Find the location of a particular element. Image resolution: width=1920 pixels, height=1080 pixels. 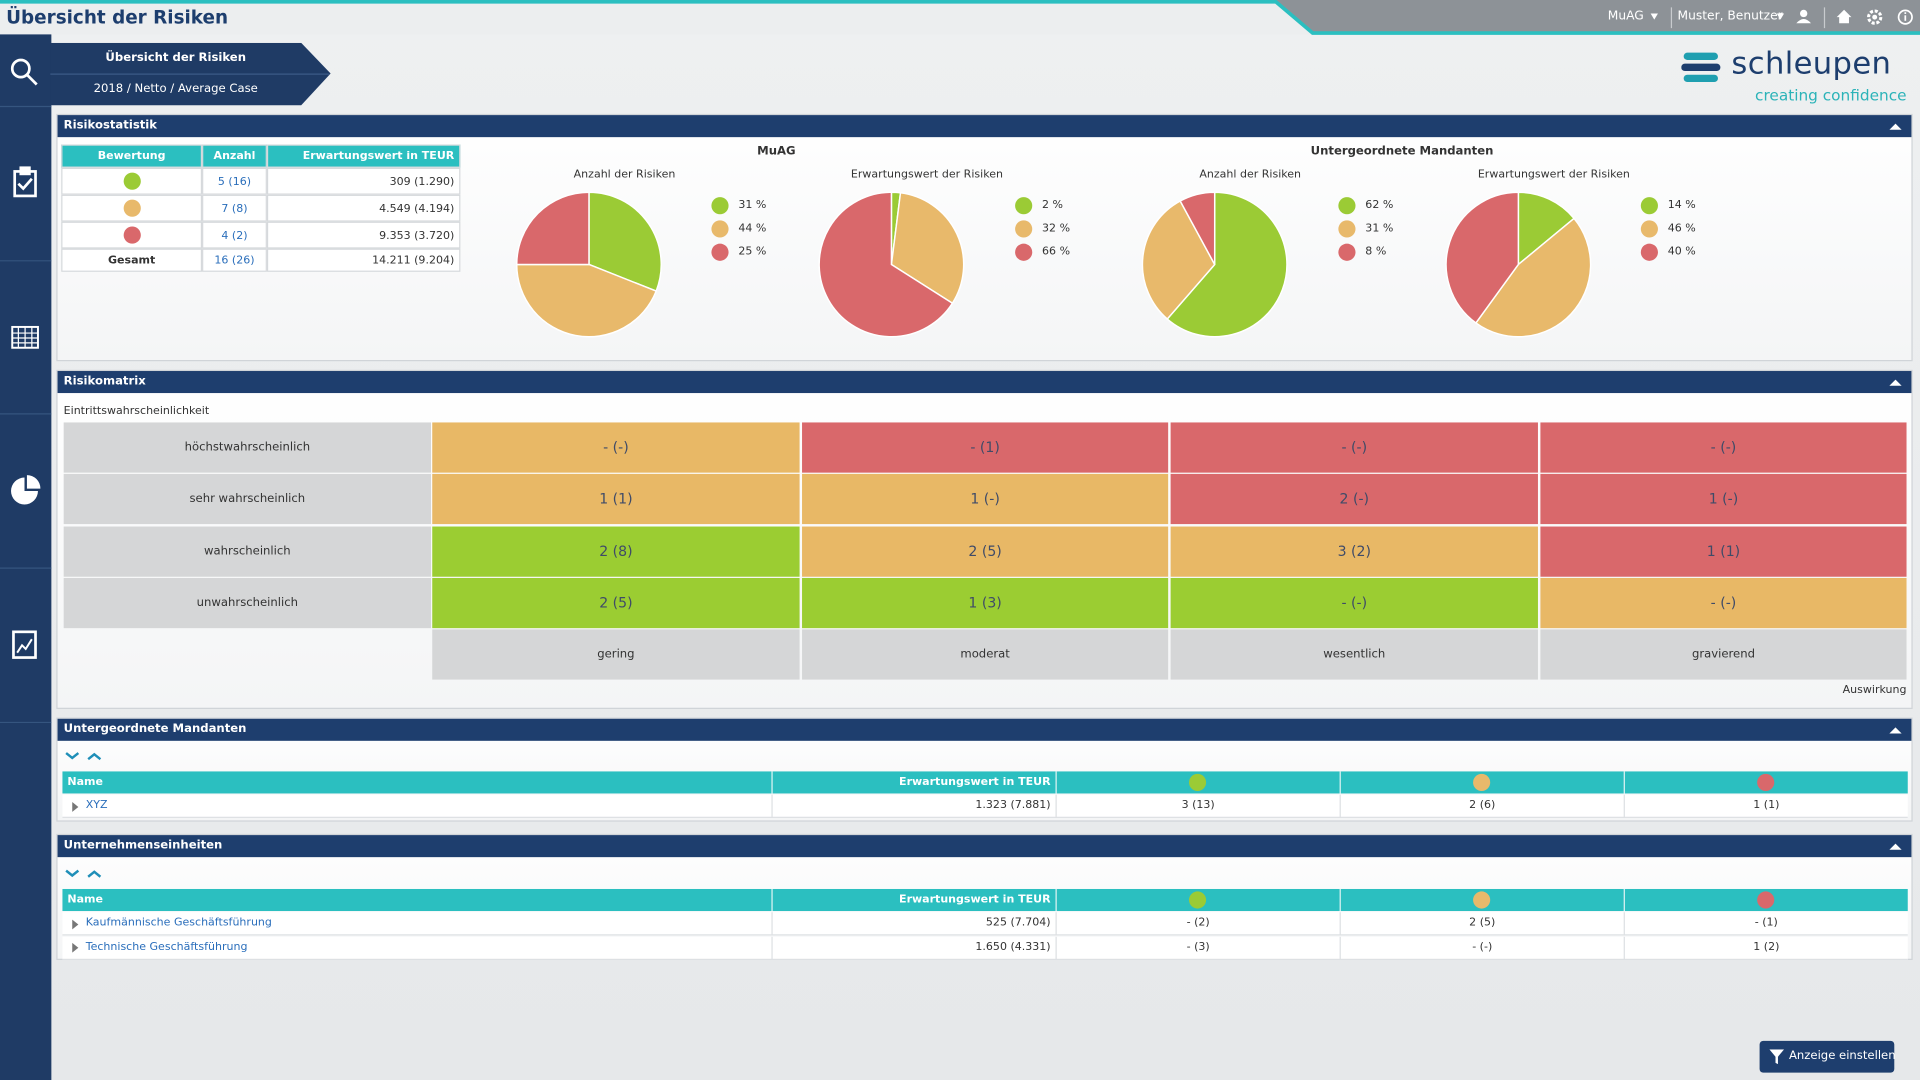

table-cell: 1 (2) is located at coordinates (1765, 948).